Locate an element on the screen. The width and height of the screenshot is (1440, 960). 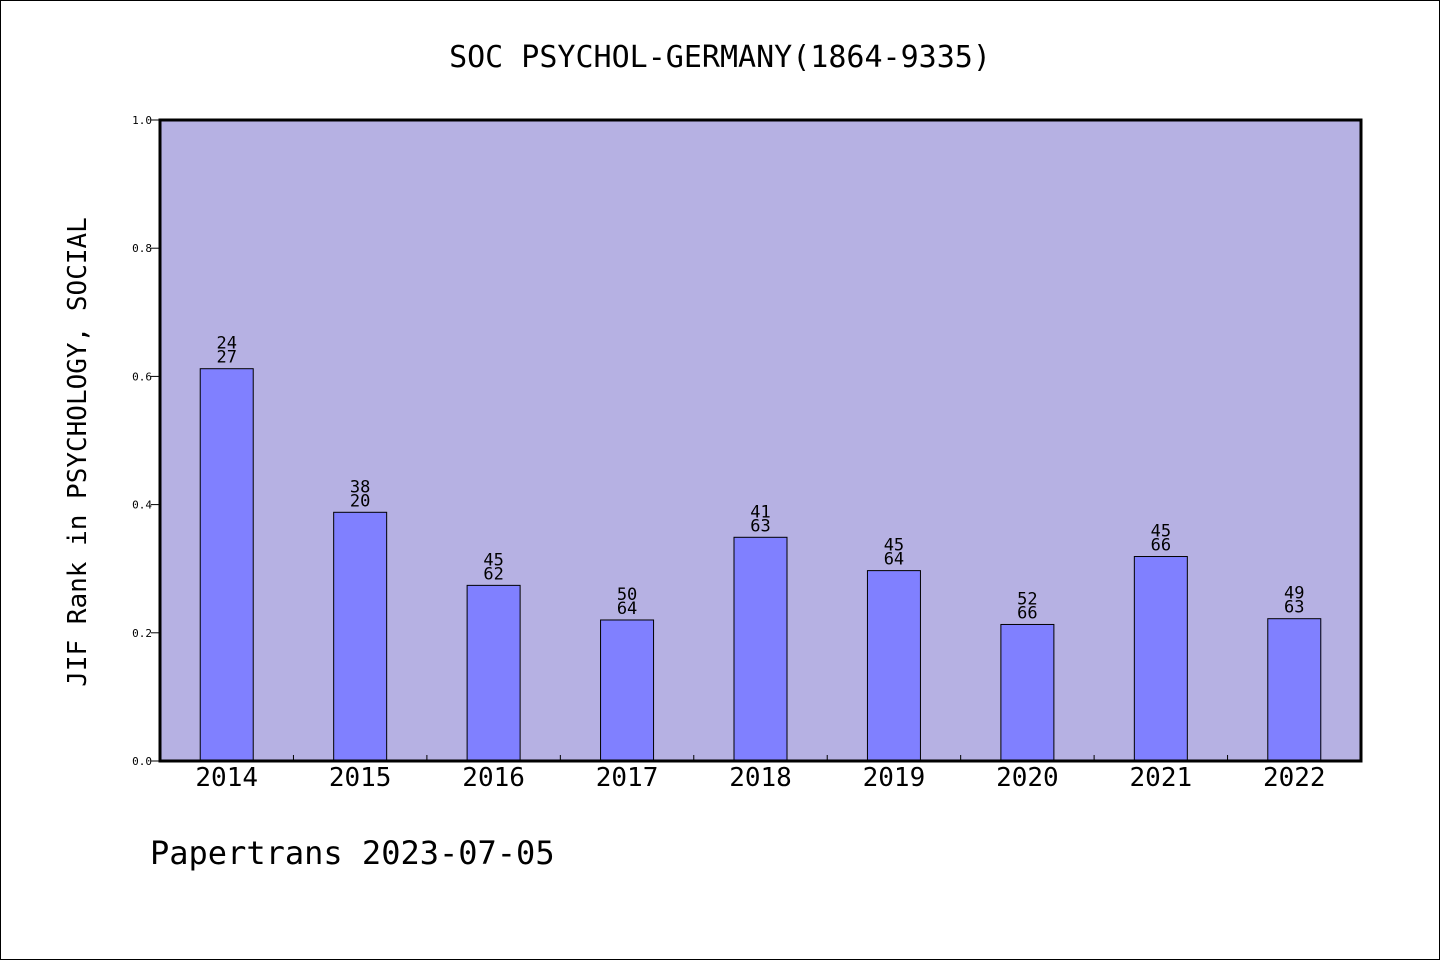
data-label-rank: 24 is located at coordinates (226, 344).